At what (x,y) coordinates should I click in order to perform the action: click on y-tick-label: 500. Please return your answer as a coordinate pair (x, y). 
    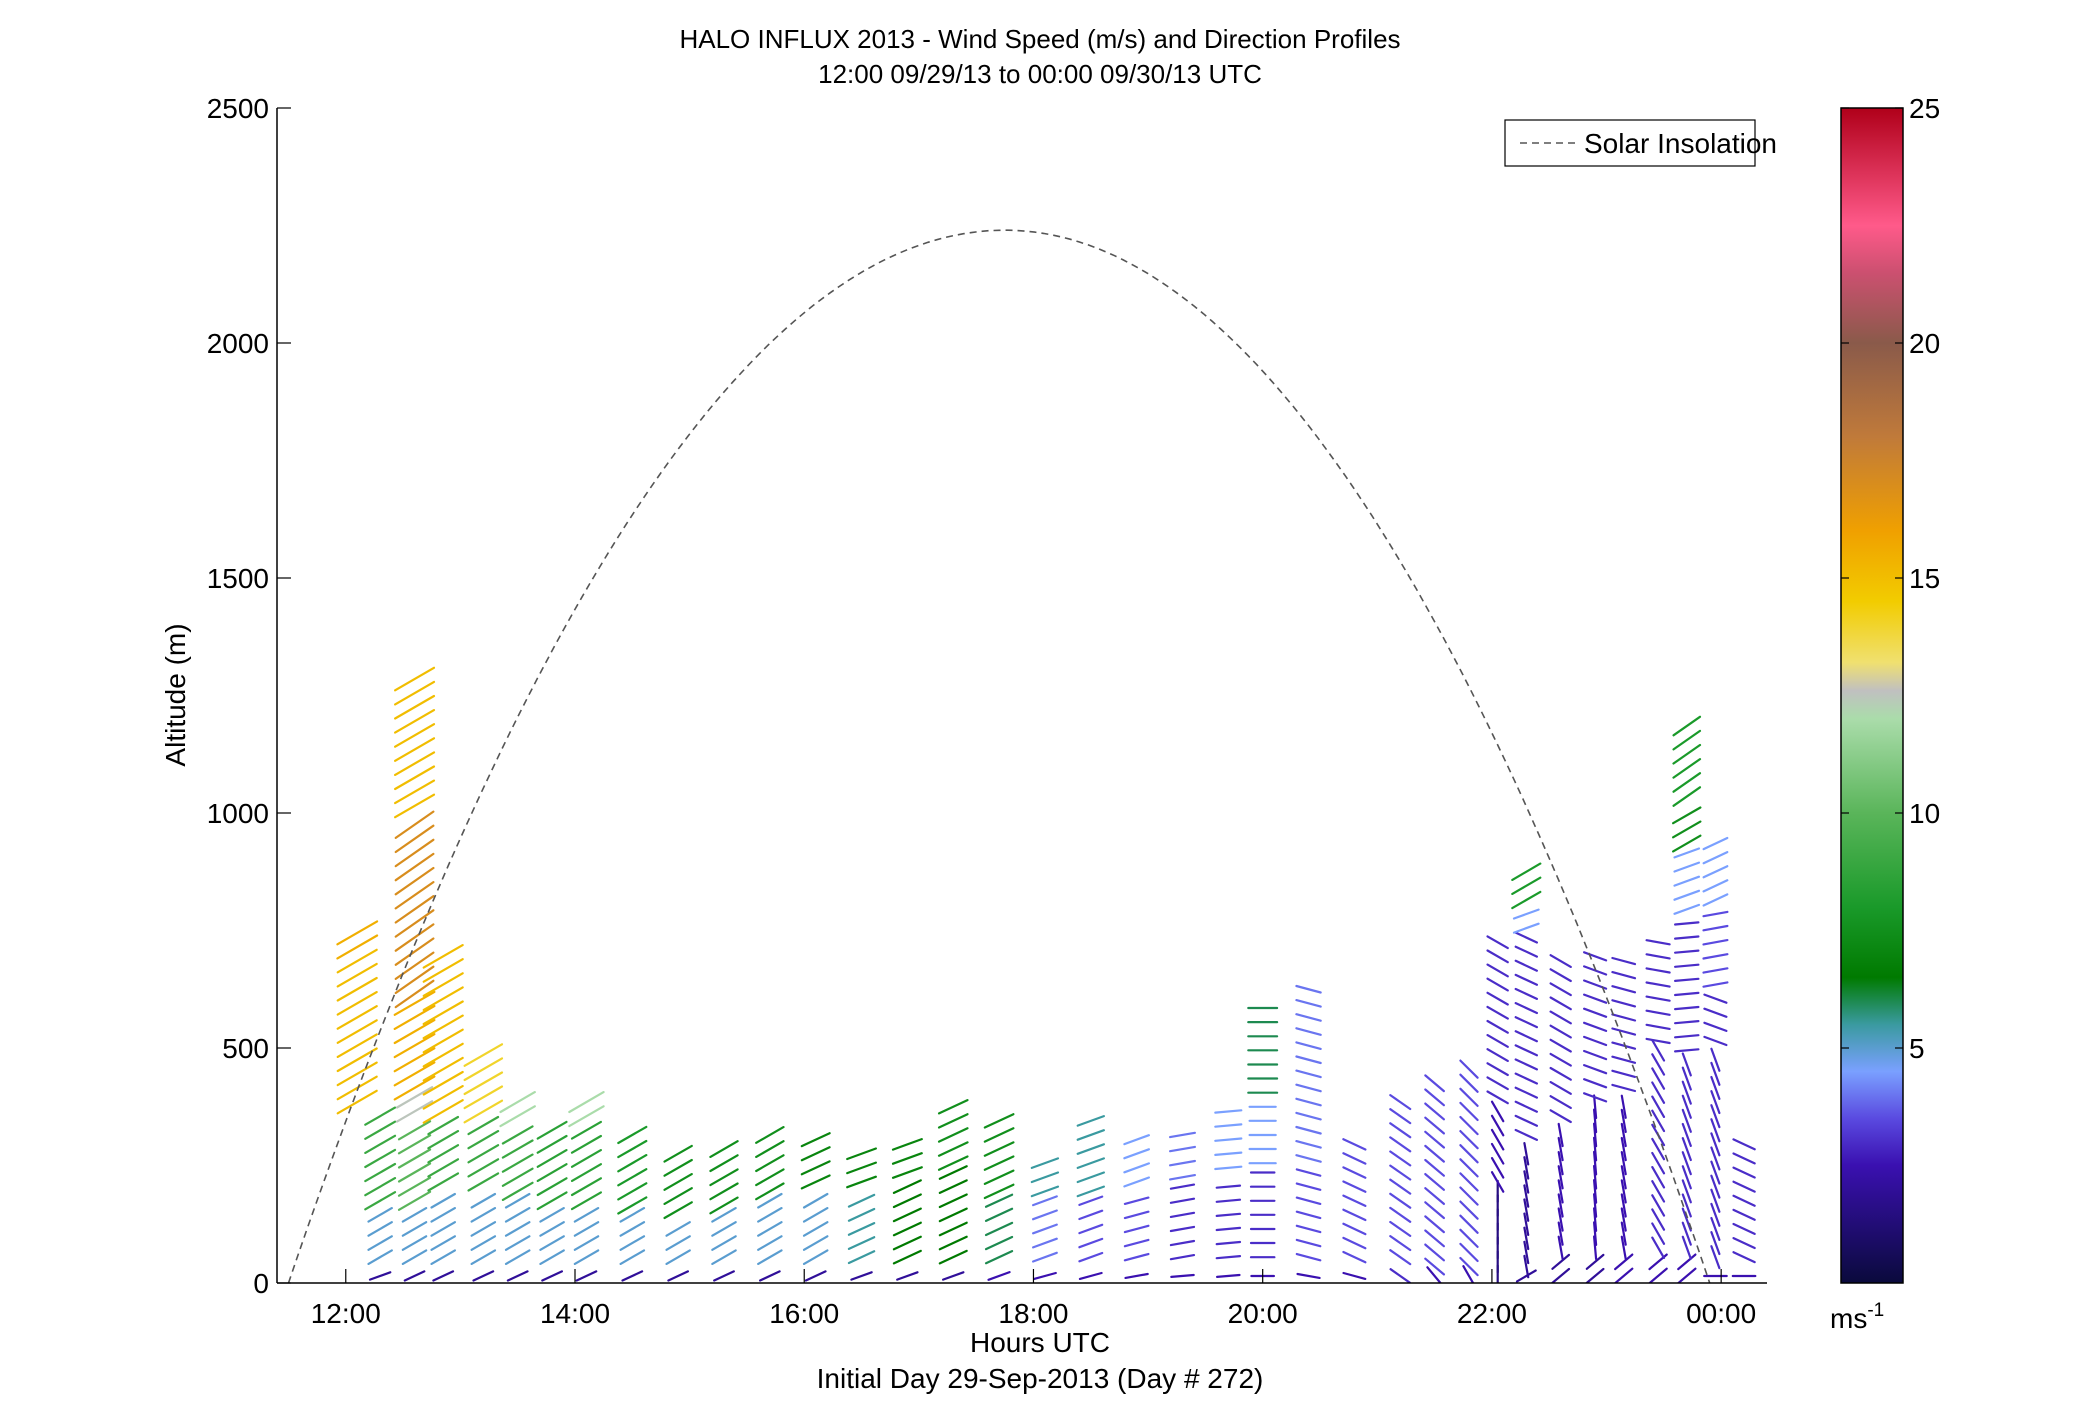
    Looking at the image, I should click on (245, 1048).